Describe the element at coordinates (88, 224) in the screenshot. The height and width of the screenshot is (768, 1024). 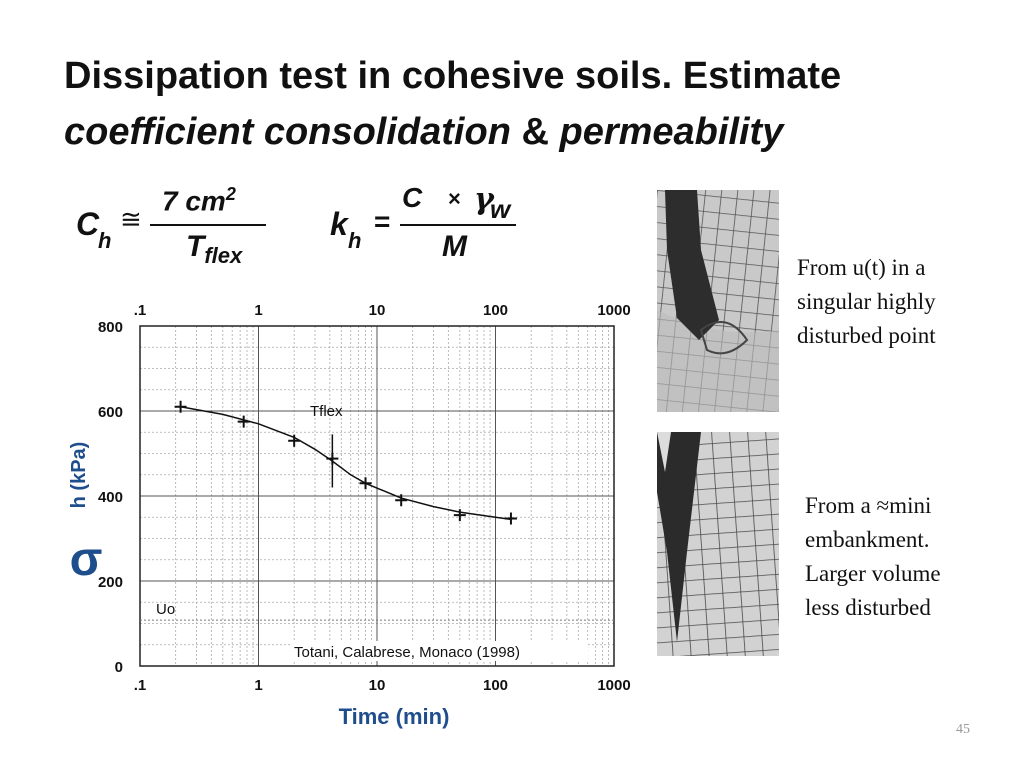
I see `ch-lhs: C` at that location.